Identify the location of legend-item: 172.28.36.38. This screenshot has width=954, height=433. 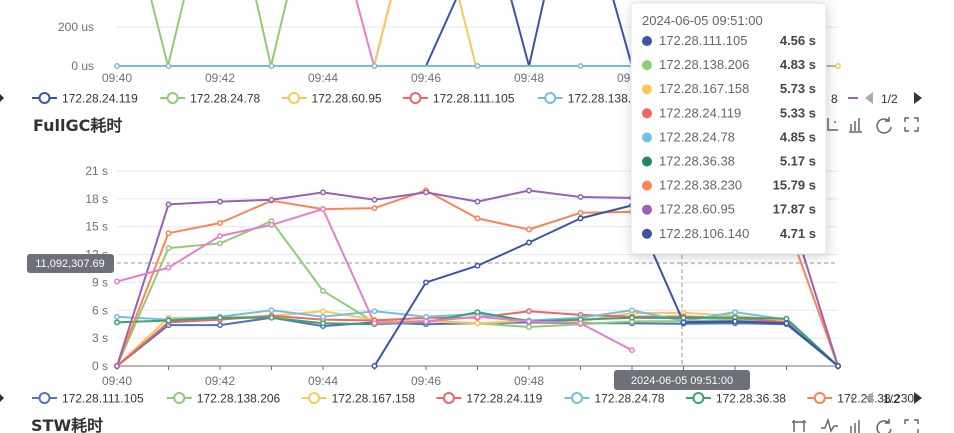
(735, 399).